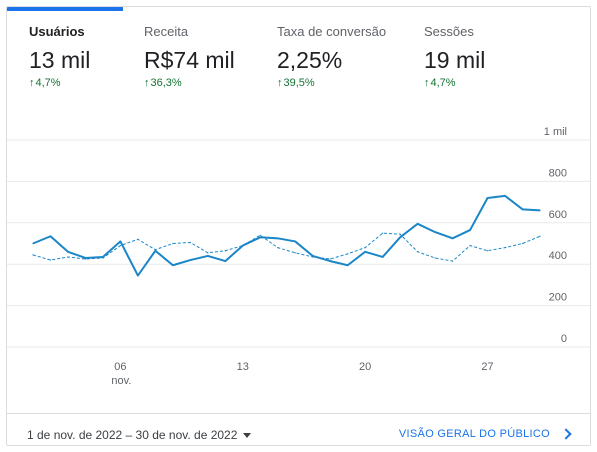 The image size is (597, 452). Describe the element at coordinates (555, 132) in the screenshot. I see `y-tick-label-1000: 1 mil` at that location.